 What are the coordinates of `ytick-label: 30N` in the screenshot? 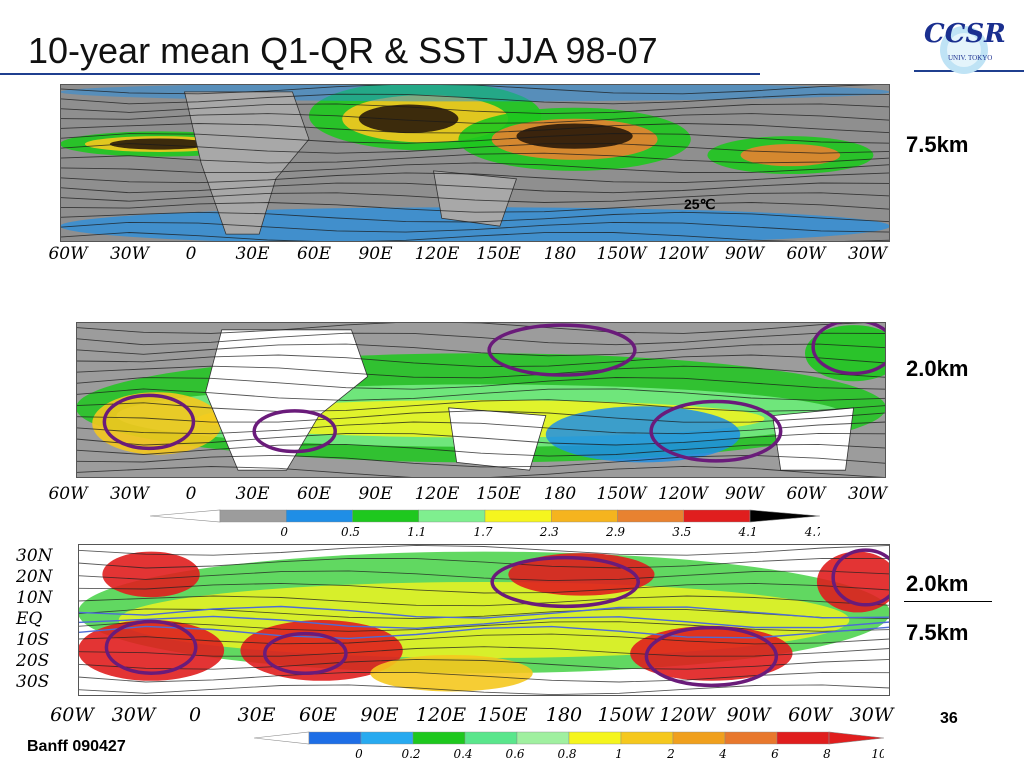 It's located at (34, 556).